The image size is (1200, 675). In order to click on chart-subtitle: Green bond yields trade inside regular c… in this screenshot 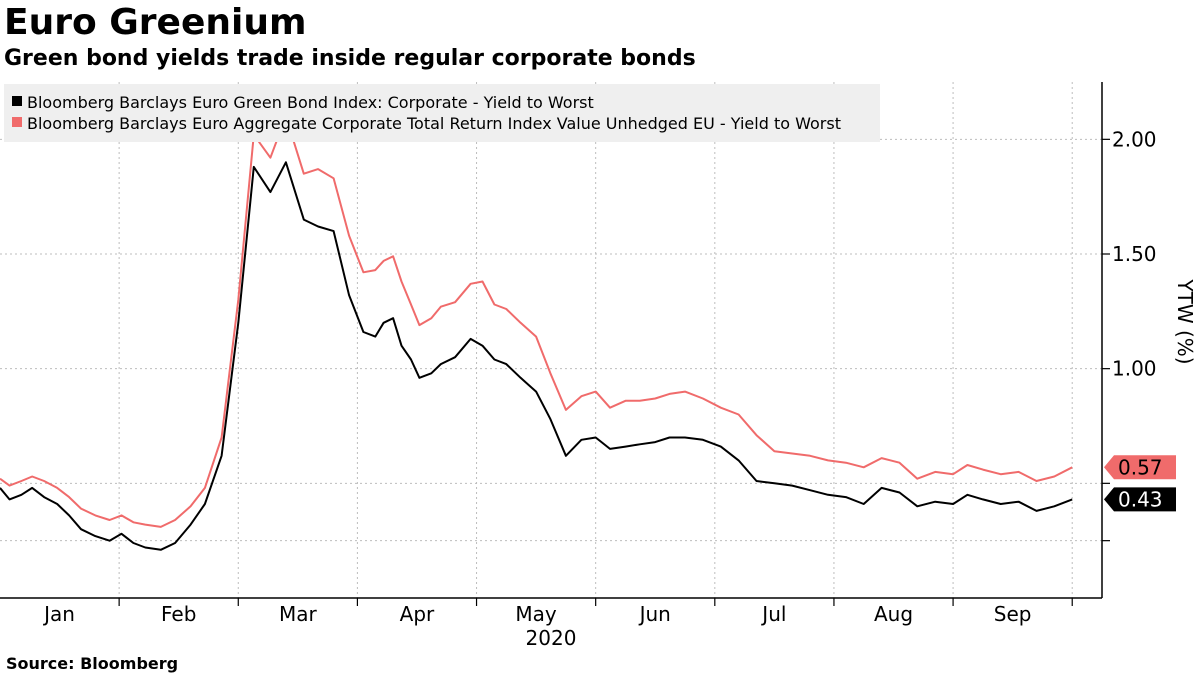, I will do `click(350, 58)`.